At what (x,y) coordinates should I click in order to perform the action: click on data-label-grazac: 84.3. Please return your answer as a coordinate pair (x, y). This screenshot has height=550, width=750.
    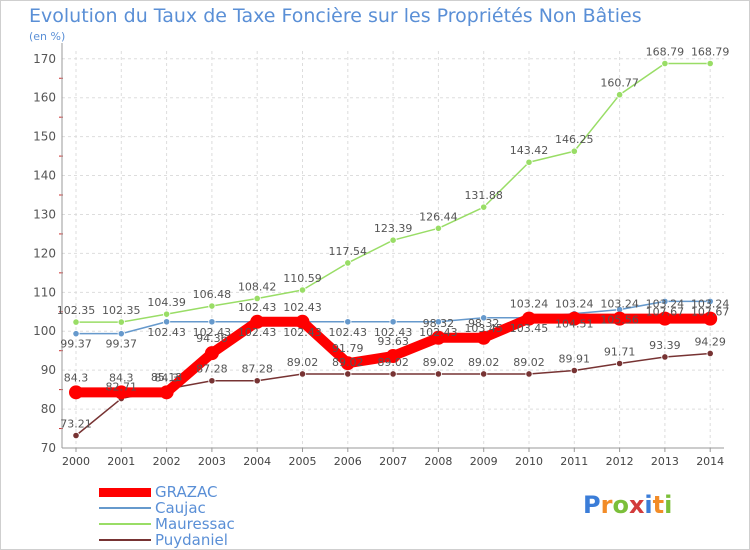
    Looking at the image, I should click on (121, 377).